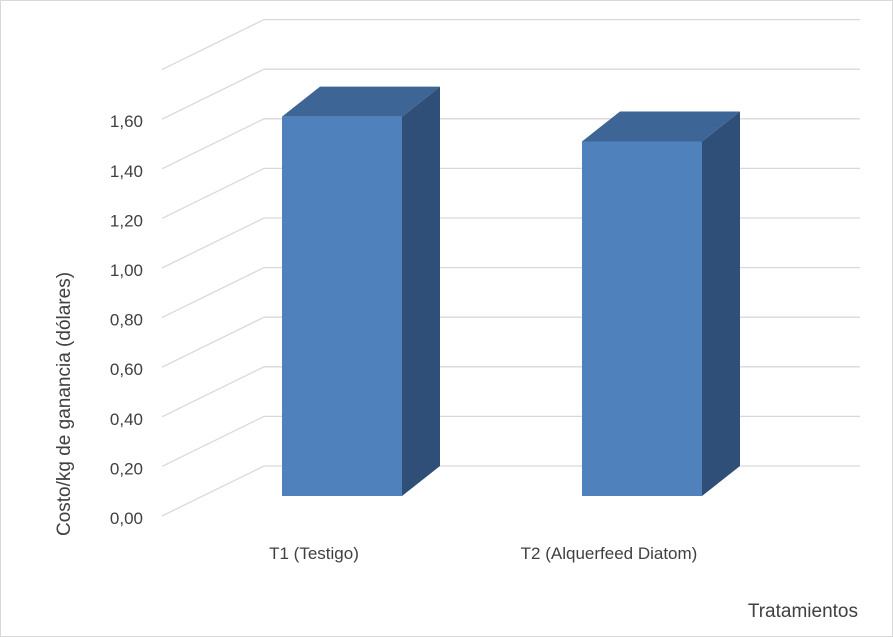 The height and width of the screenshot is (637, 893). What do you see at coordinates (126, 468) in the screenshot?
I see `y-tick-label: 0,20` at bounding box center [126, 468].